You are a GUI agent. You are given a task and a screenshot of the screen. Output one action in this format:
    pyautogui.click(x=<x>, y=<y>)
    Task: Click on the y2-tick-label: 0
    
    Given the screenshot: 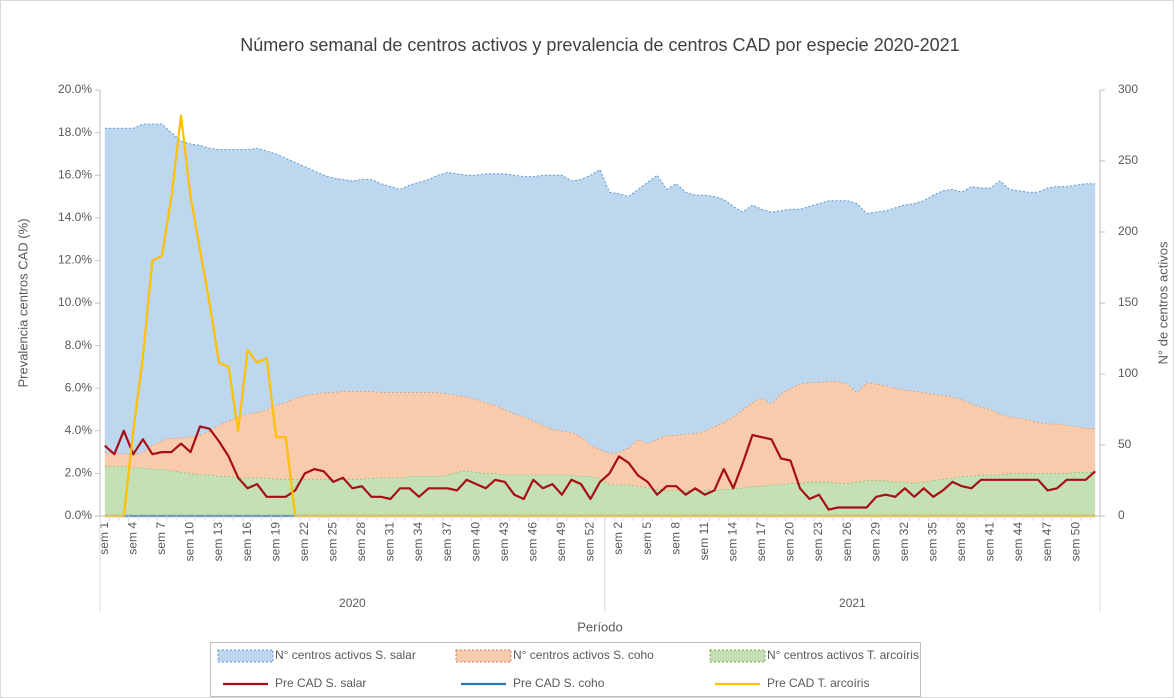 What is the action you would take?
    pyautogui.click(x=1121, y=515)
    